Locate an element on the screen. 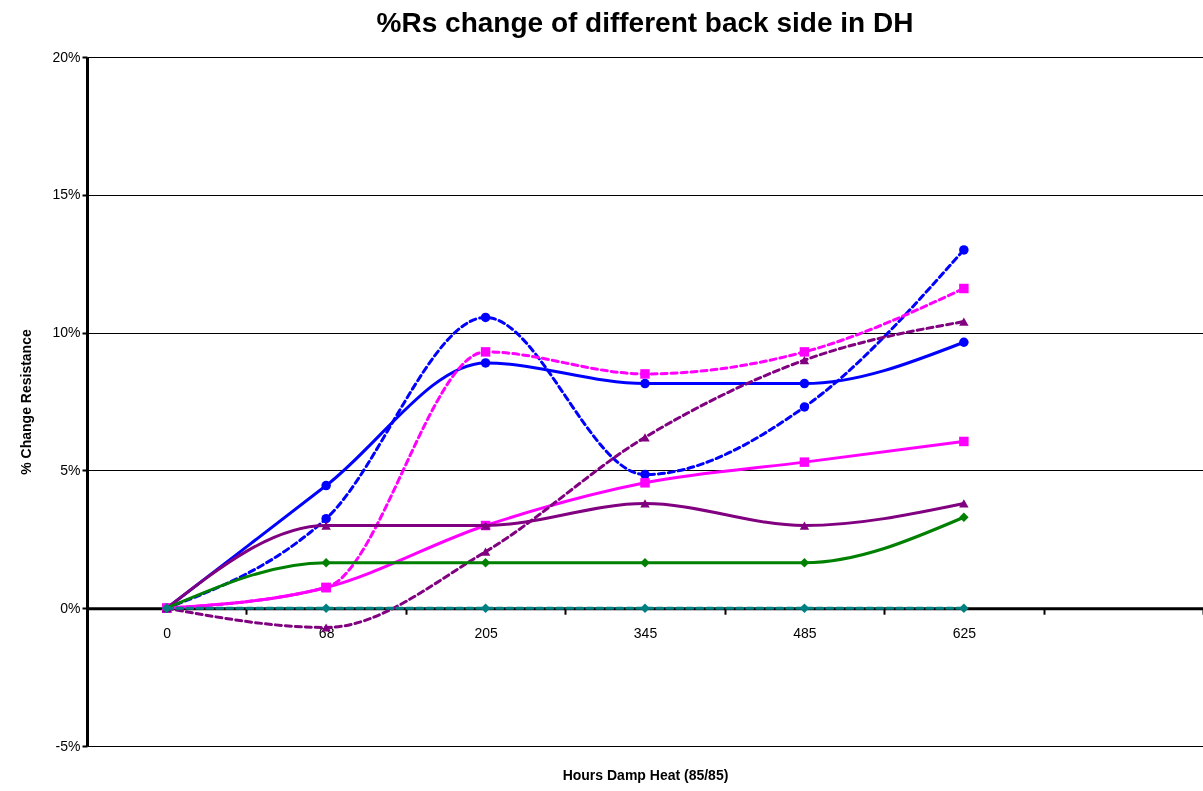 The height and width of the screenshot is (791, 1203). x-tick-label: 345 is located at coordinates (645, 632).